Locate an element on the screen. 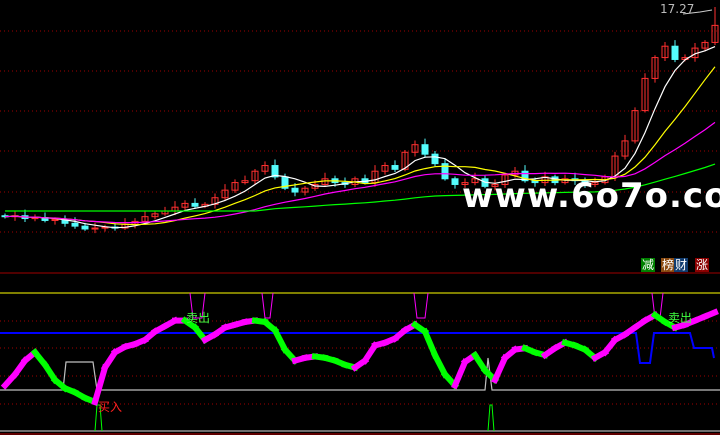 This screenshot has height=435, width=720. ma60-line is located at coordinates (360, 187).